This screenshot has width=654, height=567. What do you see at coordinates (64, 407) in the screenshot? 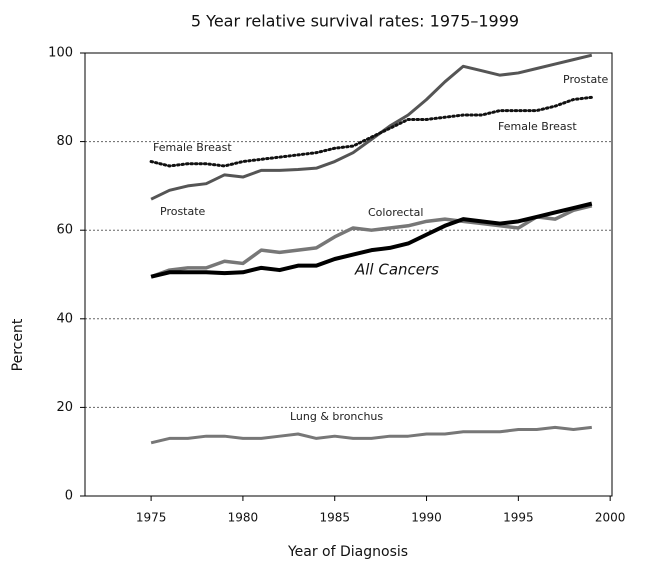
I see `y-tick-label: 20` at bounding box center [64, 407].